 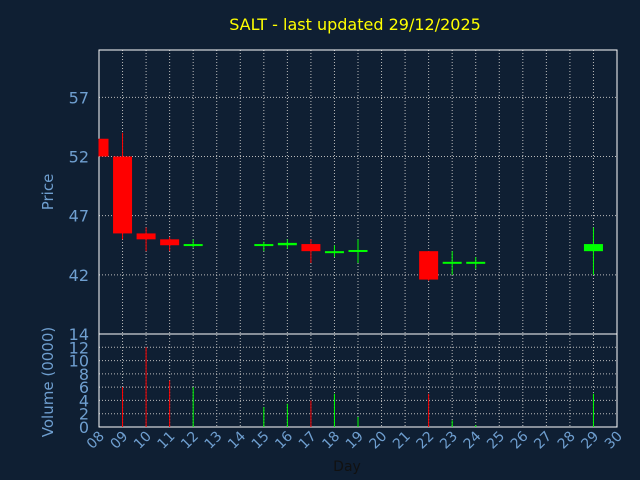 I want to click on x-tick-label: 20, so click(x=378, y=441).